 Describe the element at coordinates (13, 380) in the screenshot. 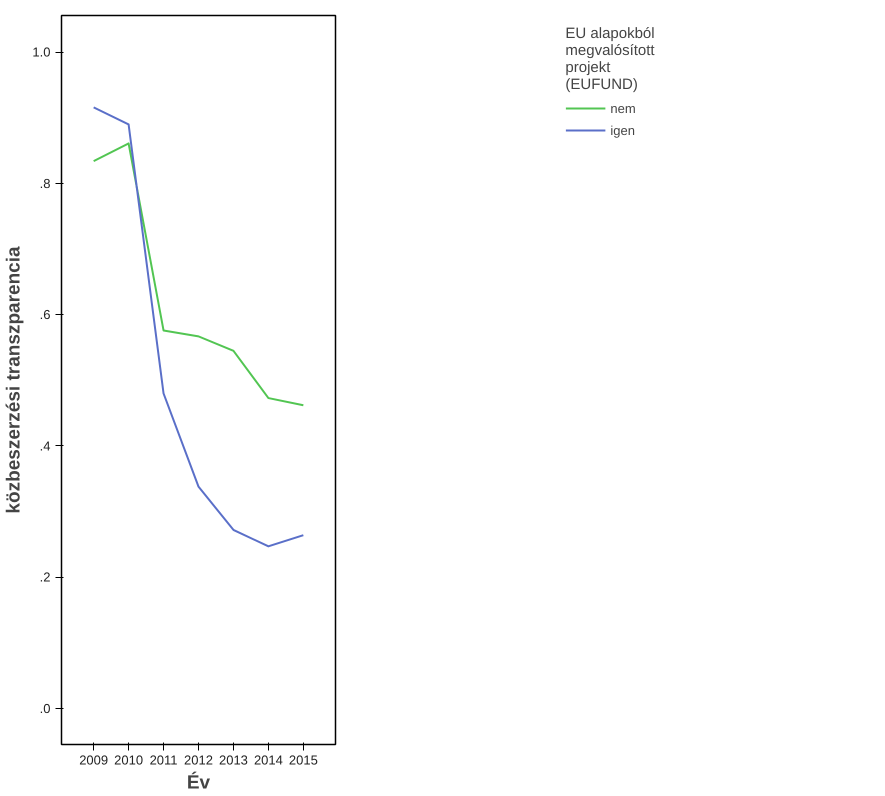

I see `y-axis-title: közbeszerzési transzparencia` at that location.